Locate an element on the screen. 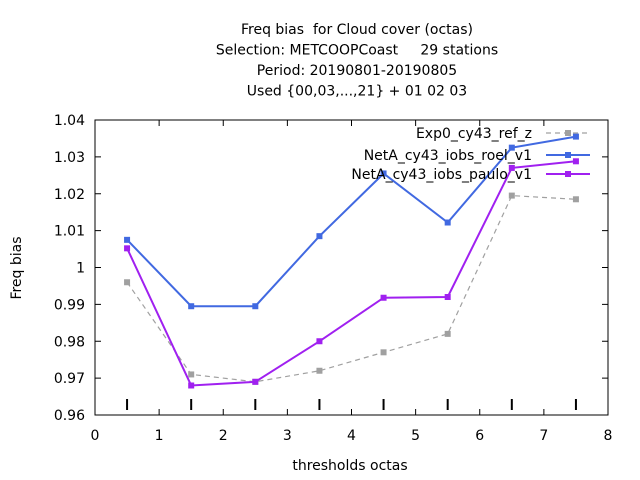  y-tick-label: 0.97 is located at coordinates (69, 379).